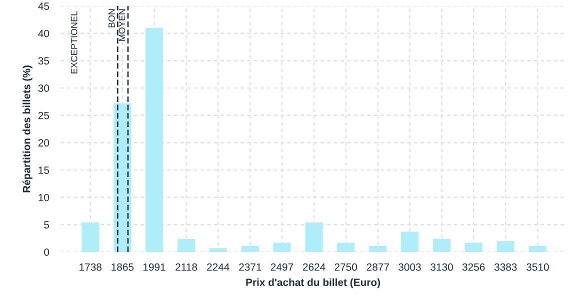 This screenshot has width=577, height=300. What do you see at coordinates (44, 143) in the screenshot?
I see `y-tick-label: 20` at bounding box center [44, 143].